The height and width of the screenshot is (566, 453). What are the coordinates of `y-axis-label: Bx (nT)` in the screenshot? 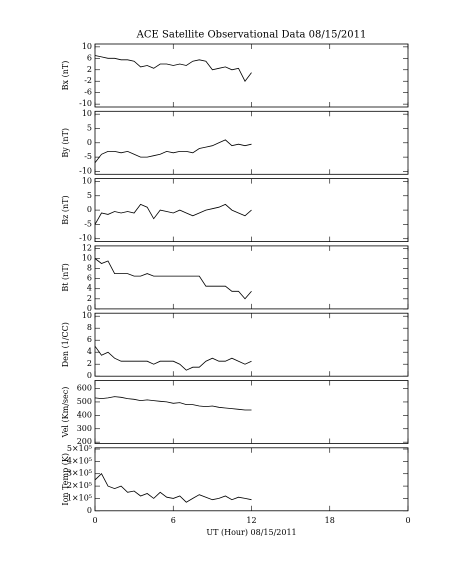 It's located at (65, 76).